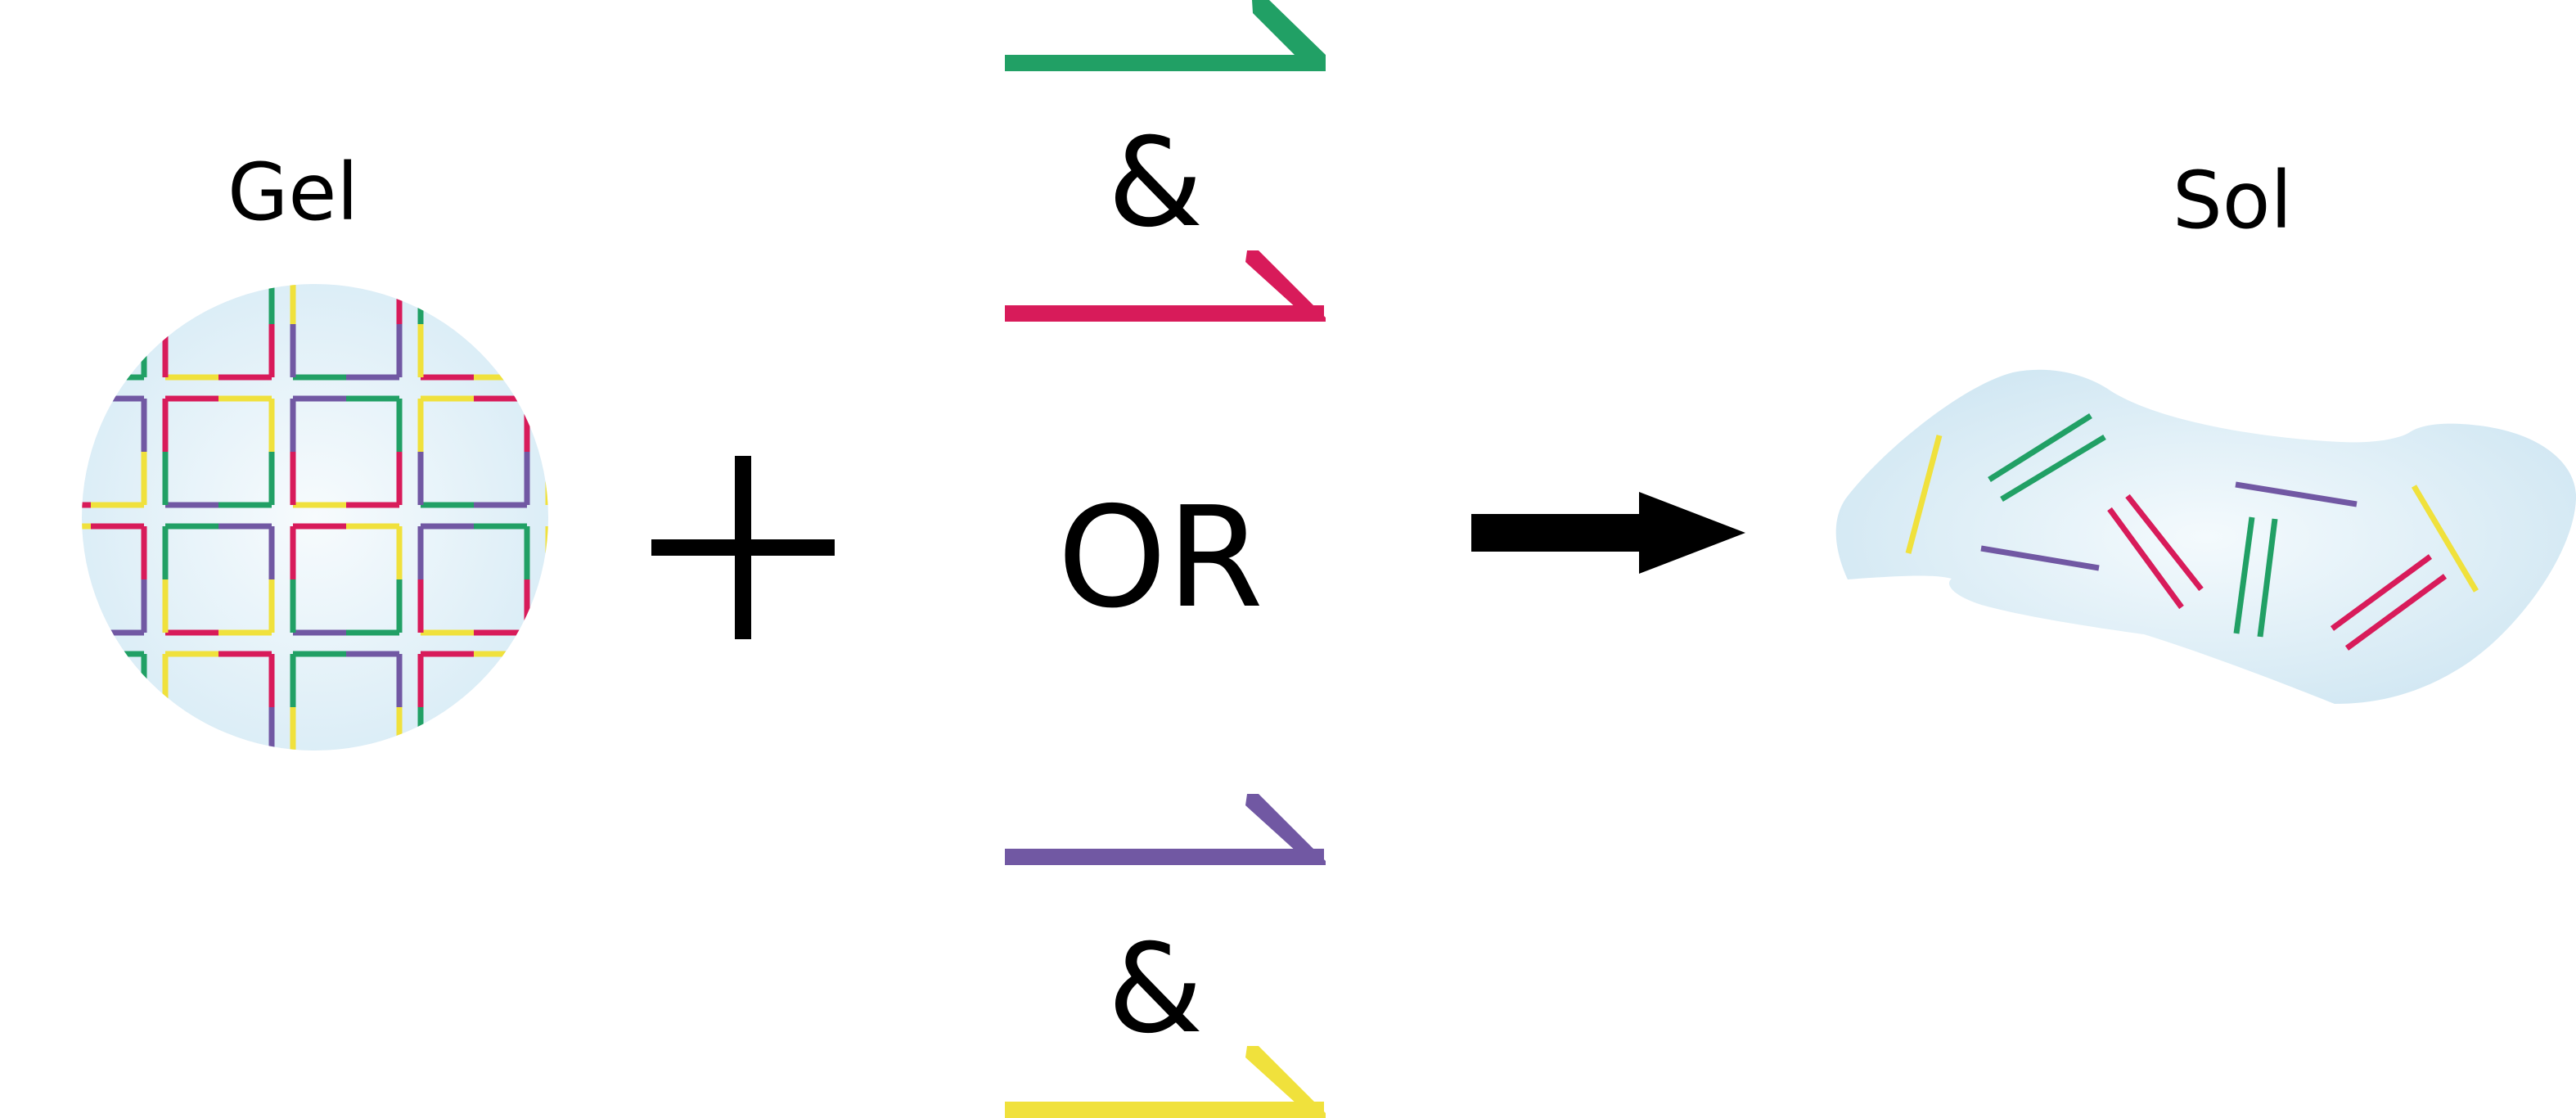 The height and width of the screenshot is (1118, 2576). Describe the element at coordinates (1165, 286) in the screenshot. I see `strand-magenta` at that location.